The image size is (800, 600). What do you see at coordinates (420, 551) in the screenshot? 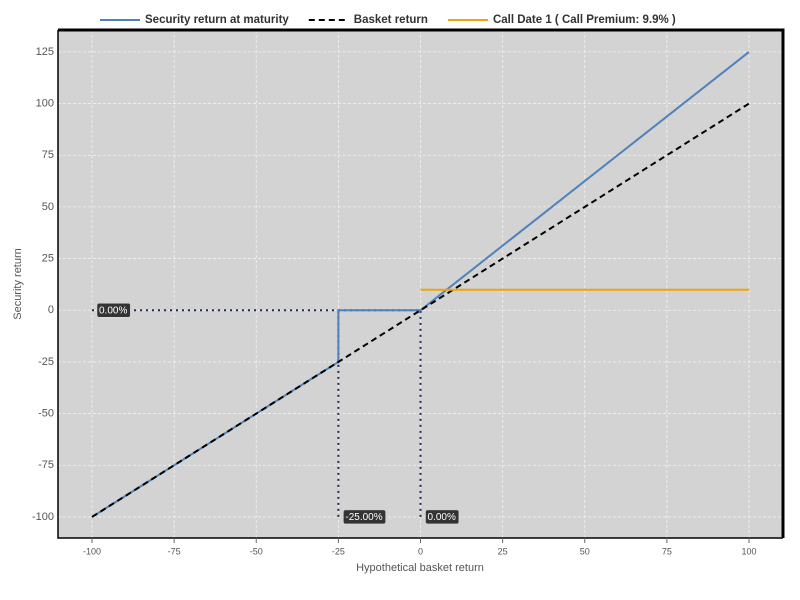
I see `x-tick-label: 0` at bounding box center [420, 551].